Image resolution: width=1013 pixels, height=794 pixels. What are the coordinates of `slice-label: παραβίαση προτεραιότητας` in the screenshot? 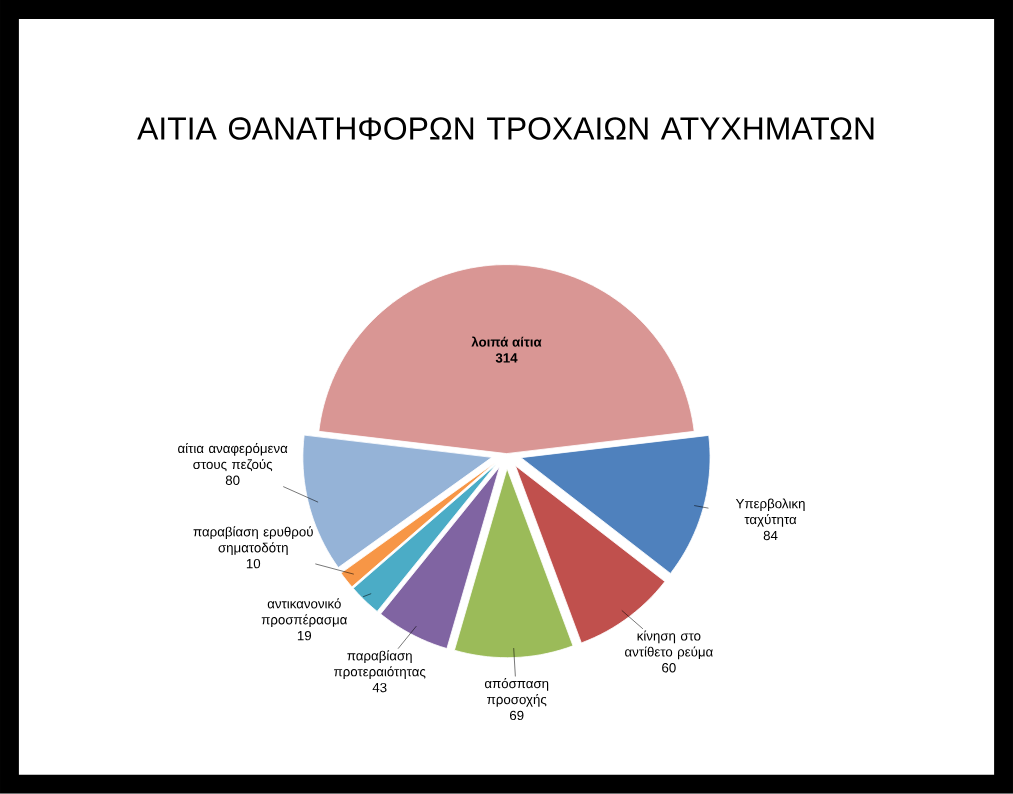 It's located at (380, 665).